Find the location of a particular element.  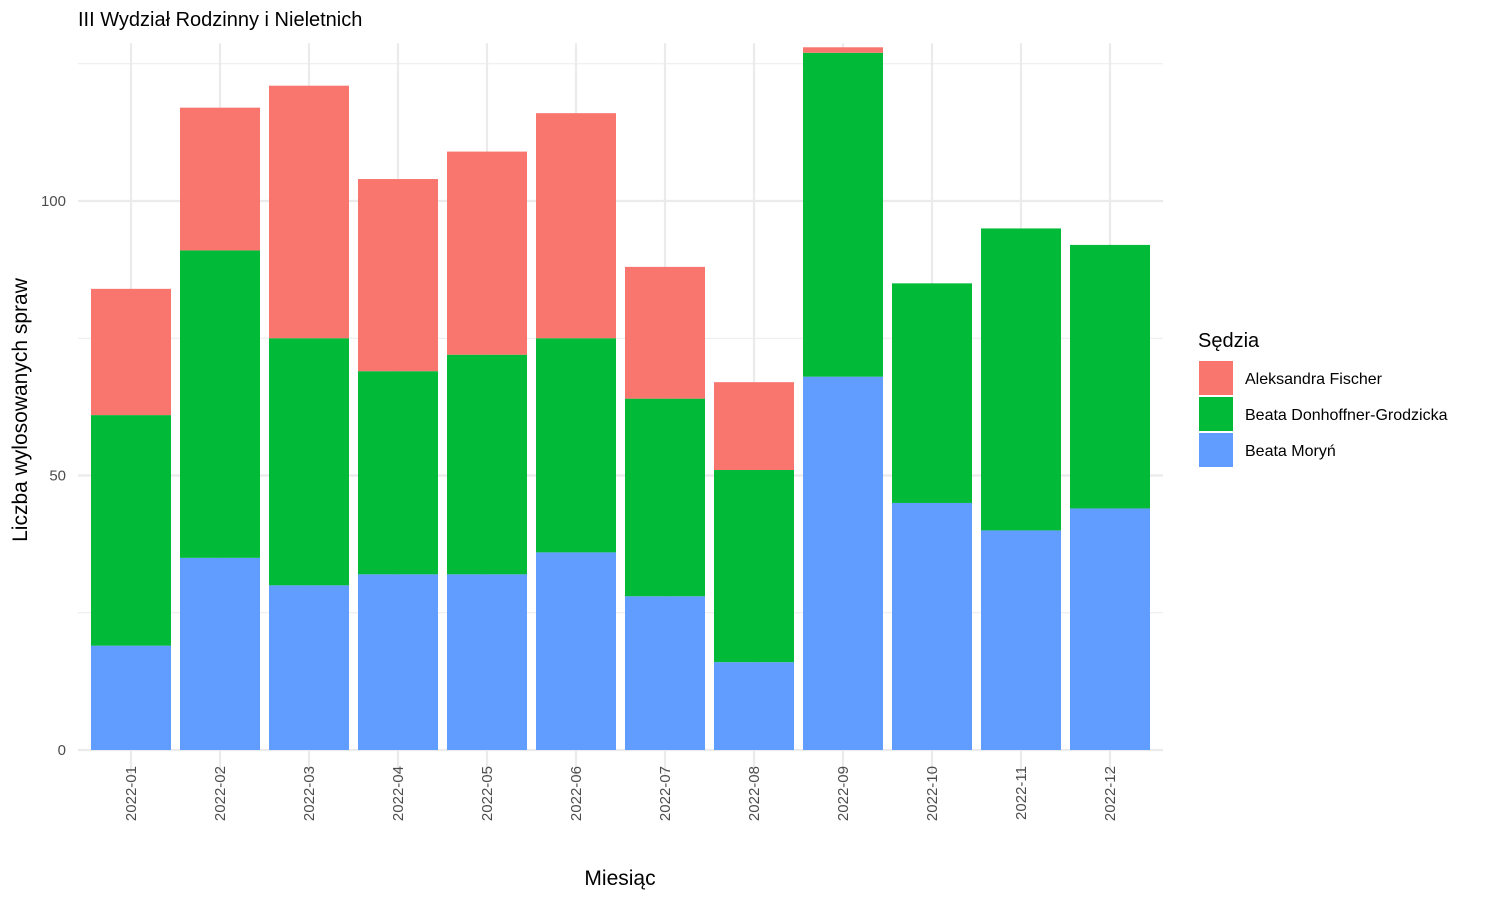

legend-label: Aleksandra Fischer is located at coordinates (1314, 379).